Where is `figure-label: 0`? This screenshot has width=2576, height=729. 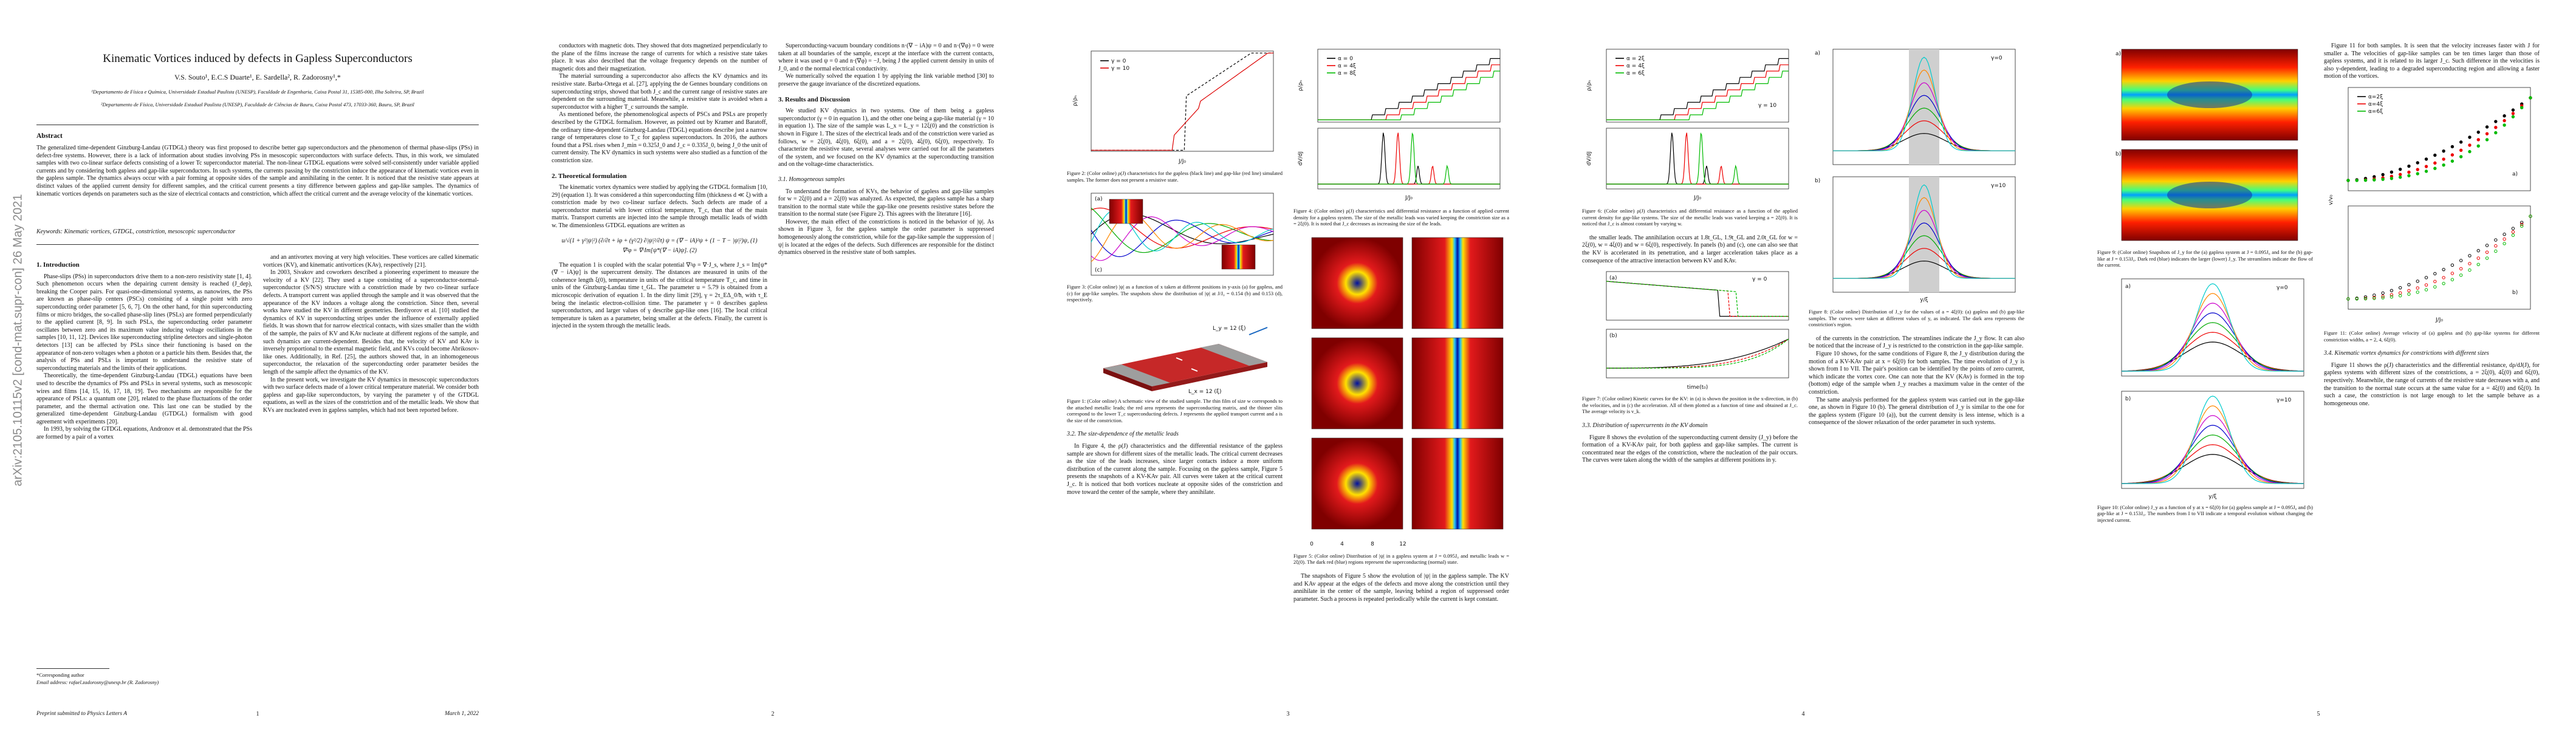
figure-label: 0 is located at coordinates (1312, 544).